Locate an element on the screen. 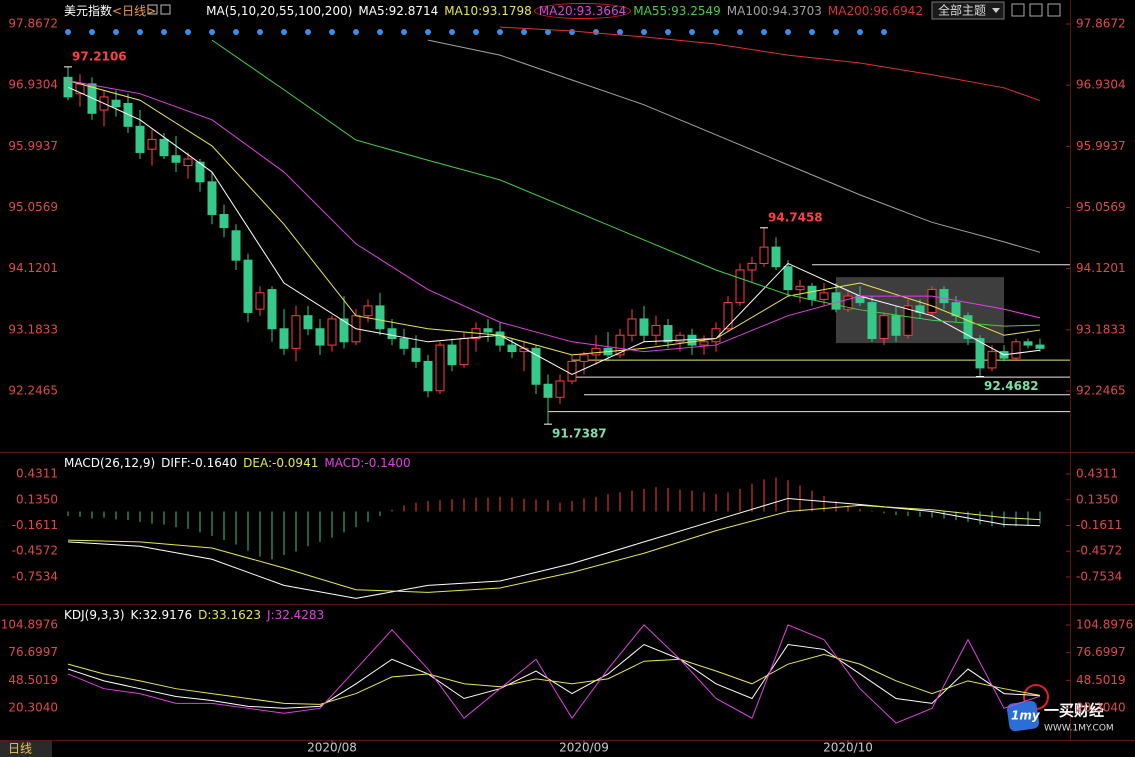  logo-badge is located at coordinates (1023, 716).